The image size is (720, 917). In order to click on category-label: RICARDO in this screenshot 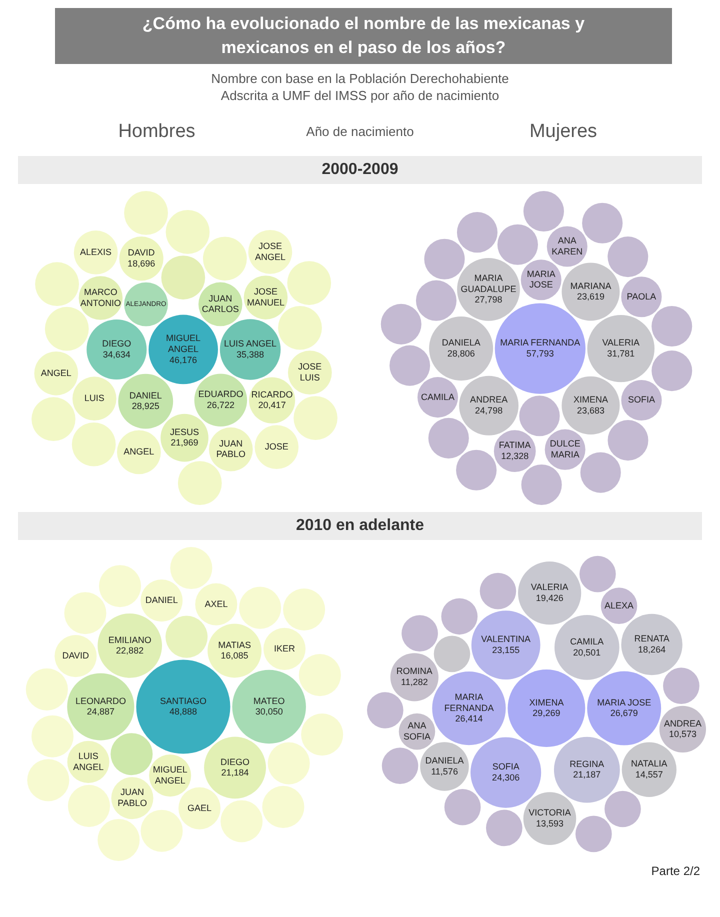, I will do `click(271, 394)`.